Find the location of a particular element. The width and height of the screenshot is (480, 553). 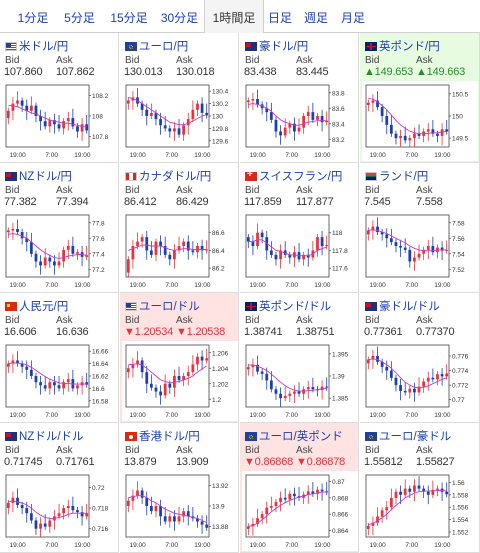

tab-weekly: 週足 is located at coordinates (315, 18).